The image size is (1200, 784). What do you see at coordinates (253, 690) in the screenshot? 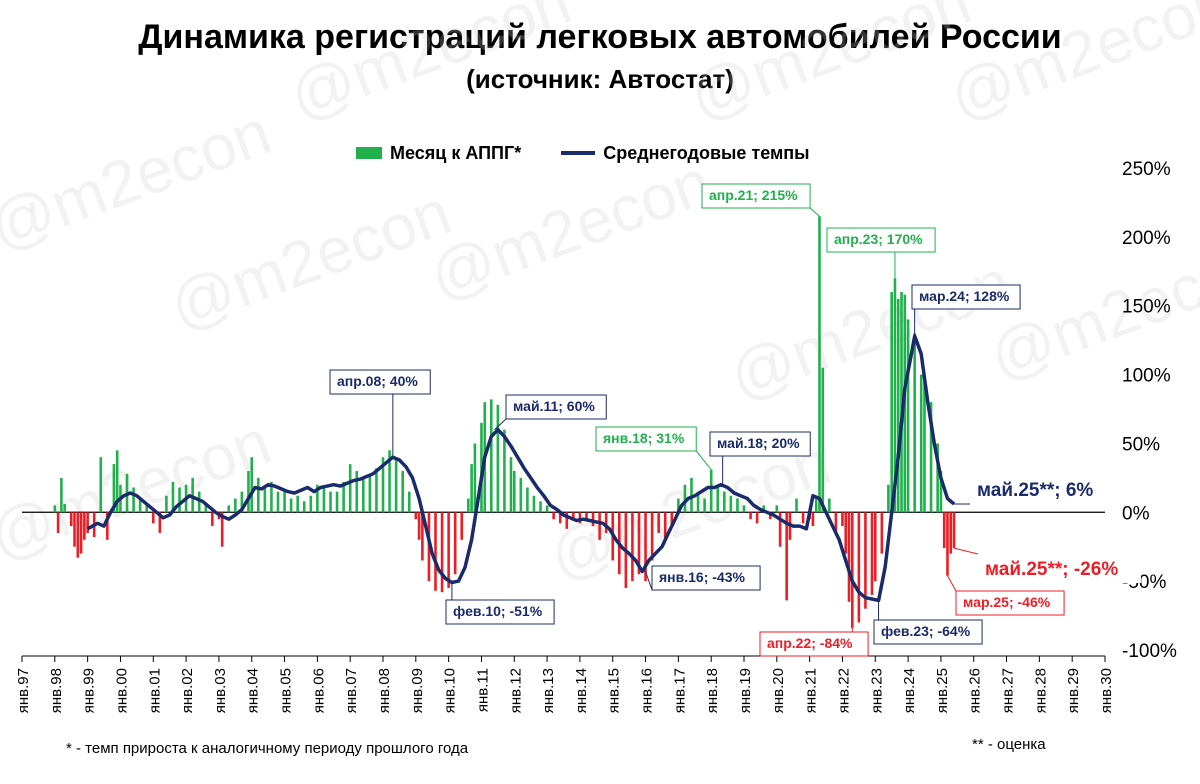
I see `x-tick-label: янв.04` at bounding box center [253, 690].